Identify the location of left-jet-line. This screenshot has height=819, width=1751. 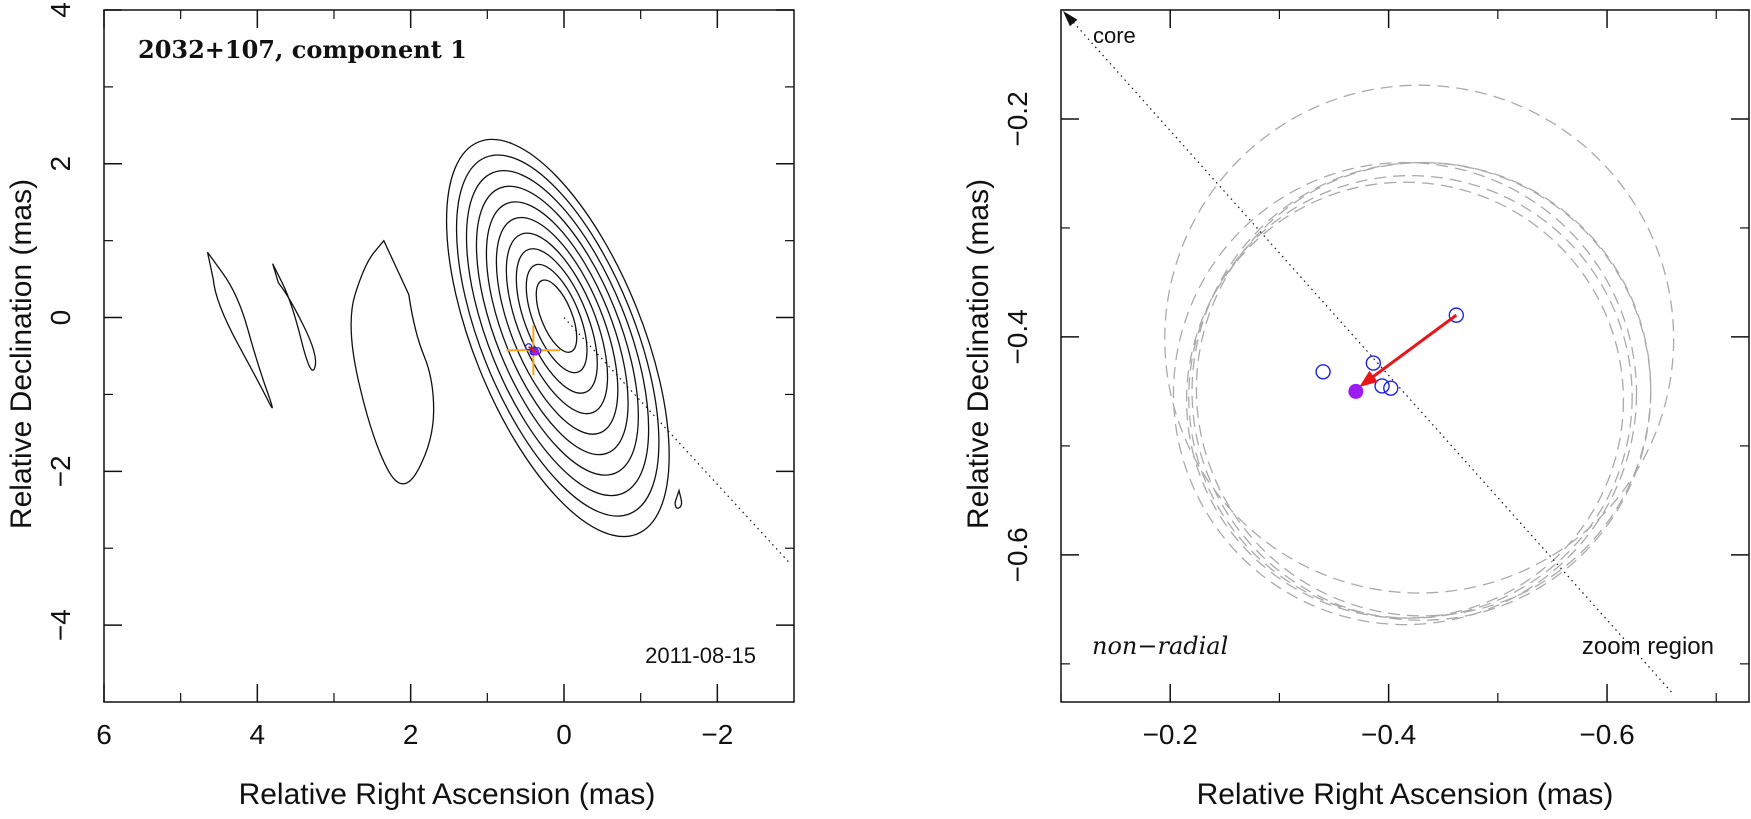
(677, 441).